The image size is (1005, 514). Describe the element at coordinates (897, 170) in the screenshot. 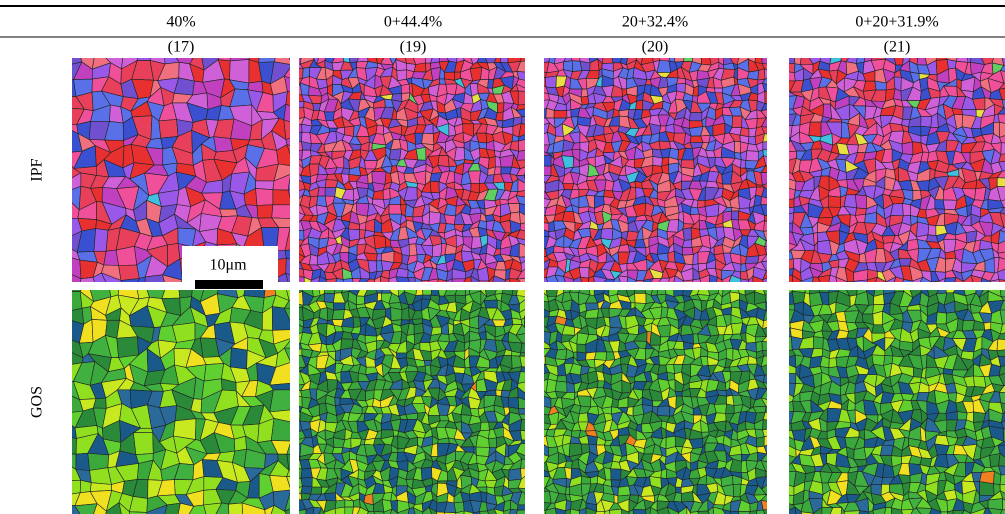

I see `map-image` at that location.